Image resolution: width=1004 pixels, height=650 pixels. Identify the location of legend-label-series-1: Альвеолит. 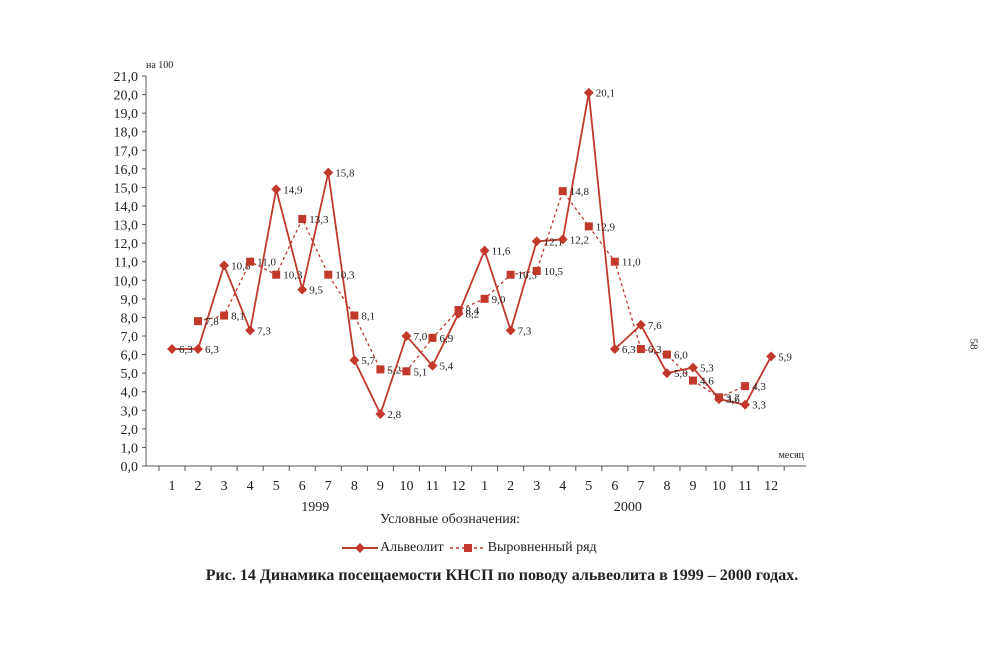
(412, 547).